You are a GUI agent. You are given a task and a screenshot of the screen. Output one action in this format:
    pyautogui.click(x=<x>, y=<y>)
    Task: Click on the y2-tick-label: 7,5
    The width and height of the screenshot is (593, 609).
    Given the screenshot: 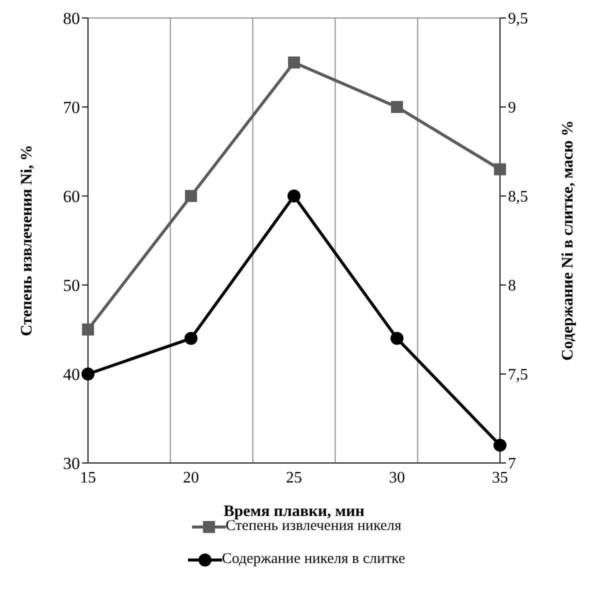 What is the action you would take?
    pyautogui.click(x=518, y=375)
    